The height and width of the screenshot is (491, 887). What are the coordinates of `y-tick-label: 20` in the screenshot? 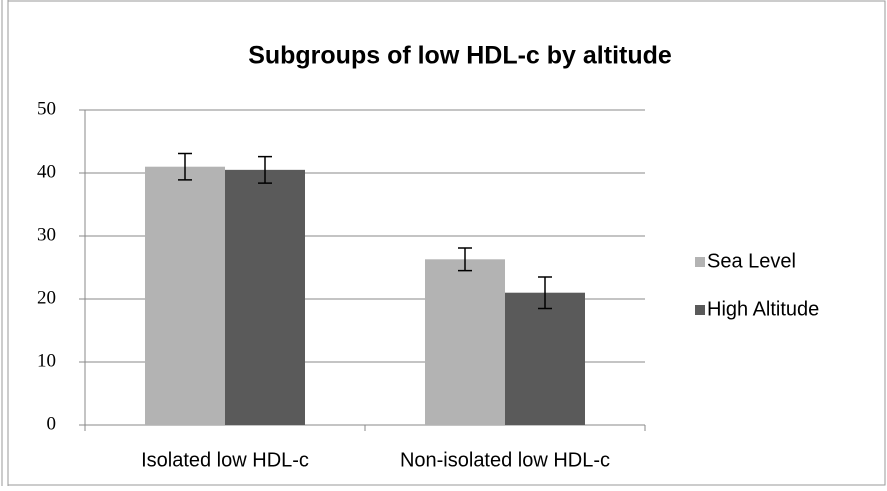 It's located at (46, 297).